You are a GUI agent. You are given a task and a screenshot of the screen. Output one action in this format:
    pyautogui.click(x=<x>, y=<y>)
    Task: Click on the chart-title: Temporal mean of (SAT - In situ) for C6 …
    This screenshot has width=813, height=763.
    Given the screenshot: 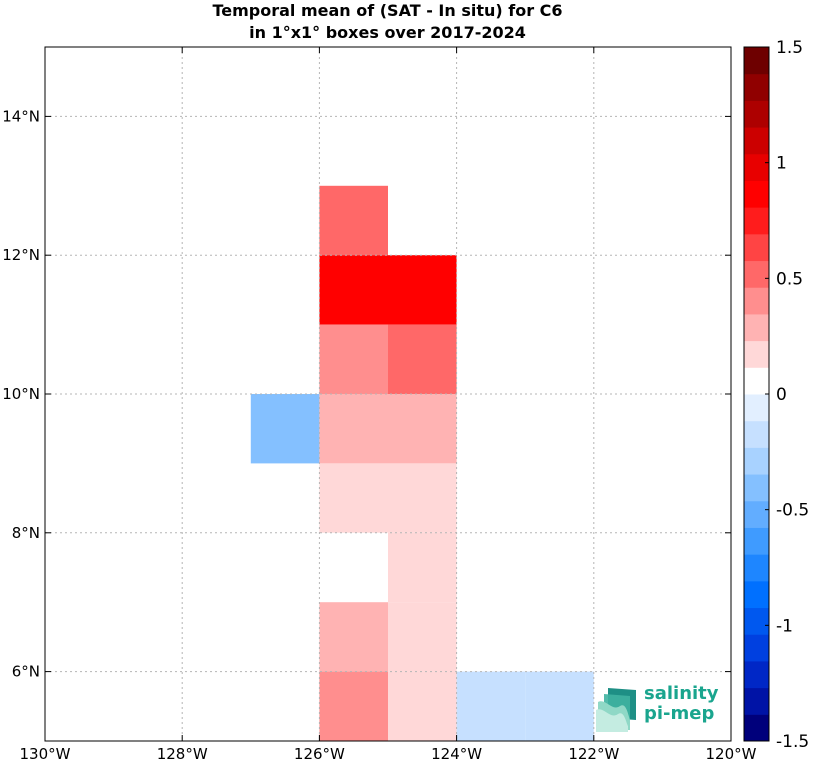 What is the action you would take?
    pyautogui.click(x=387, y=22)
    